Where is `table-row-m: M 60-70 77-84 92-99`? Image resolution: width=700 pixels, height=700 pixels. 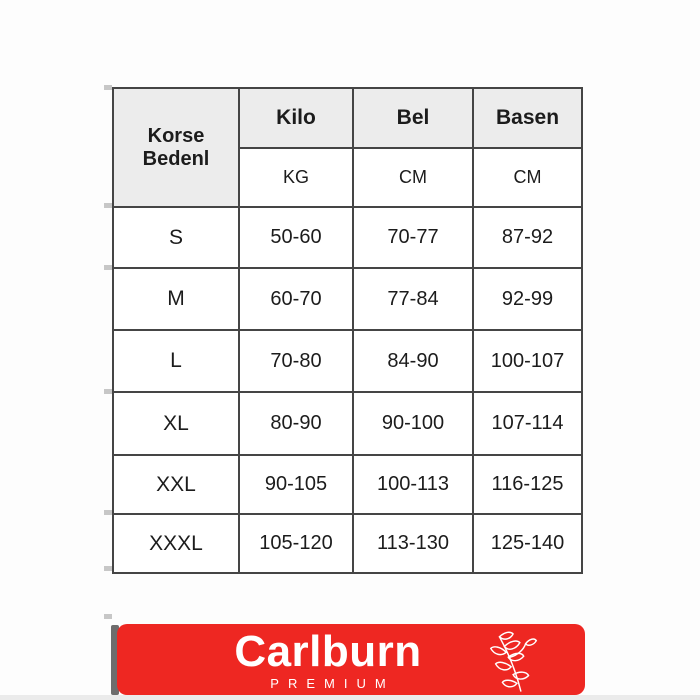
table-row-m: M 60-70 77-84 92-99 is located at coordinates (347, 299).